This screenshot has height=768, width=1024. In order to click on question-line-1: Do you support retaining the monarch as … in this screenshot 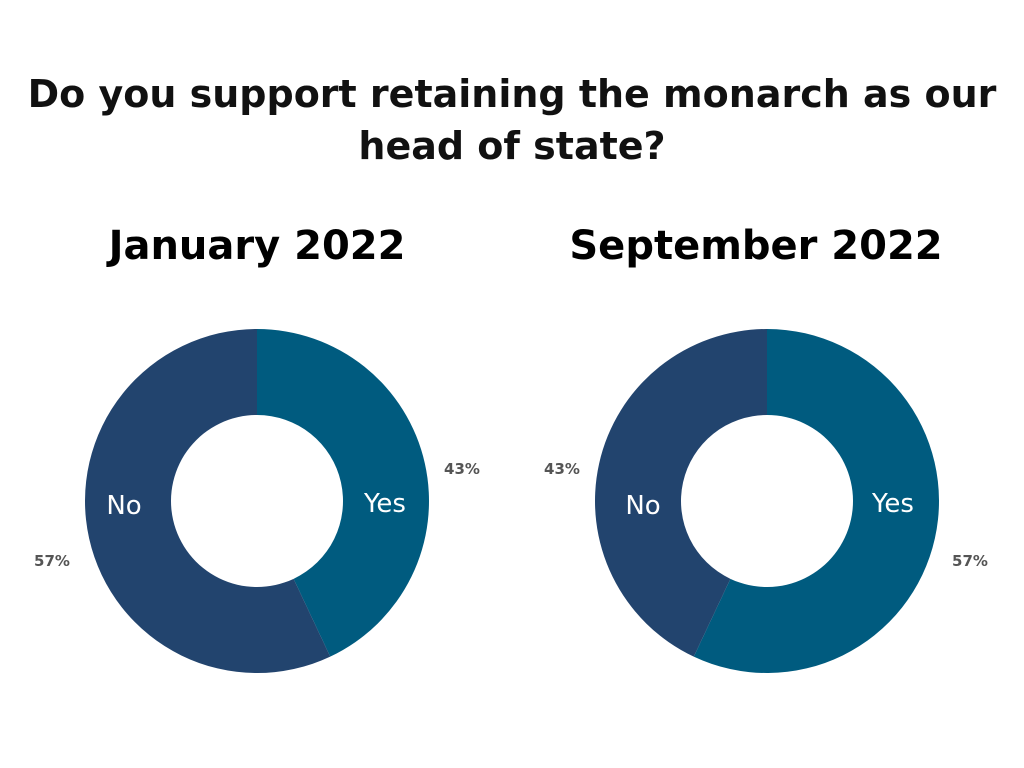, I will do `click(512, 94)`.